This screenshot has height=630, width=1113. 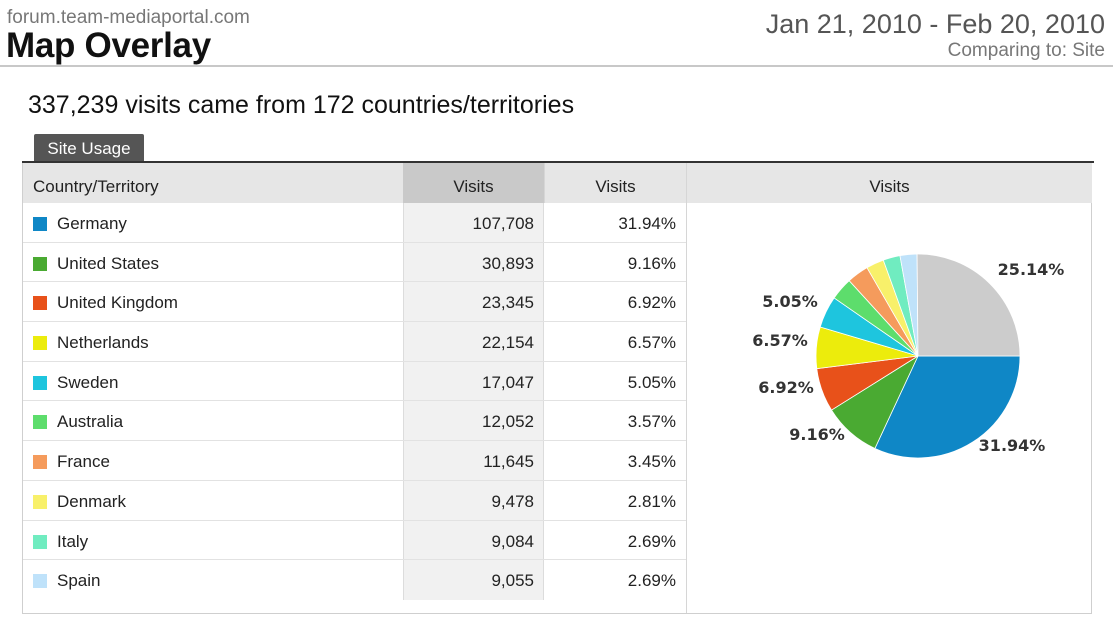 I want to click on visits-pie-chart: 31.94% 9.16% 6.92% 6.57% 5.05% 25.14%, so click(x=908, y=356).